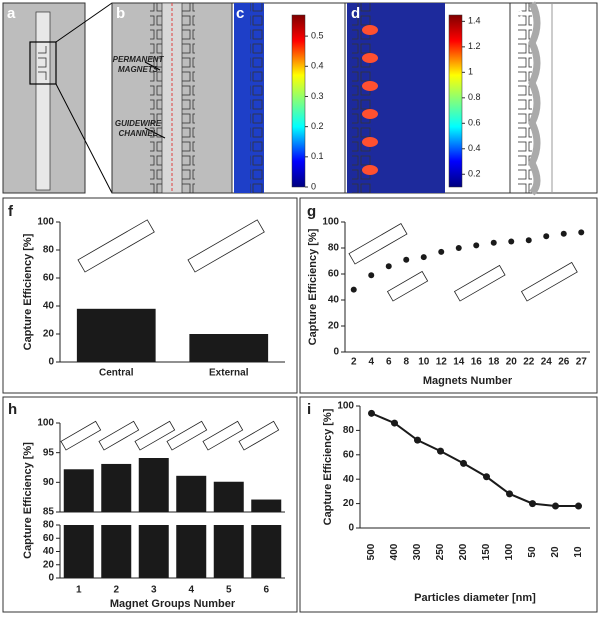 The image size is (600, 620). Describe the element at coordinates (474, 21) in the screenshot. I see `colorbar-label: 1.4` at that location.